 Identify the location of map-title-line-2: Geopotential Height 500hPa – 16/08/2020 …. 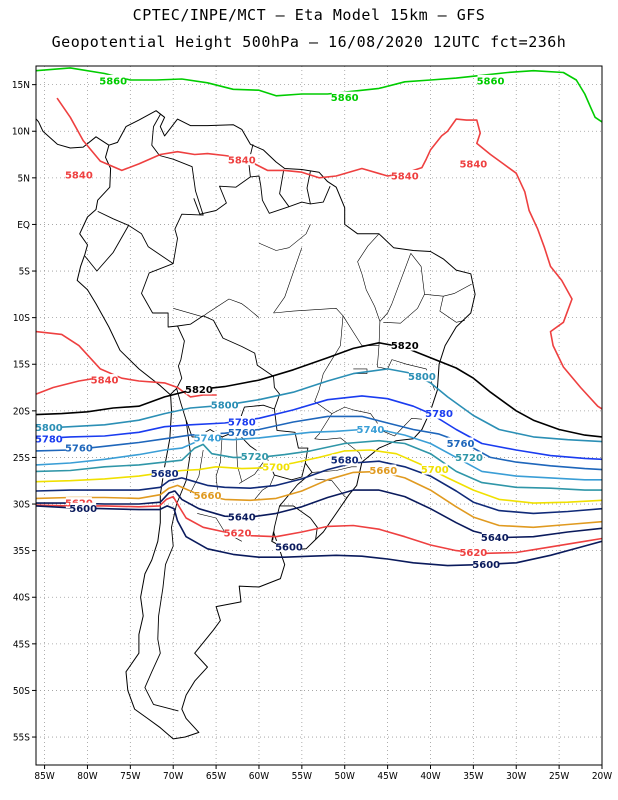
(309, 42).